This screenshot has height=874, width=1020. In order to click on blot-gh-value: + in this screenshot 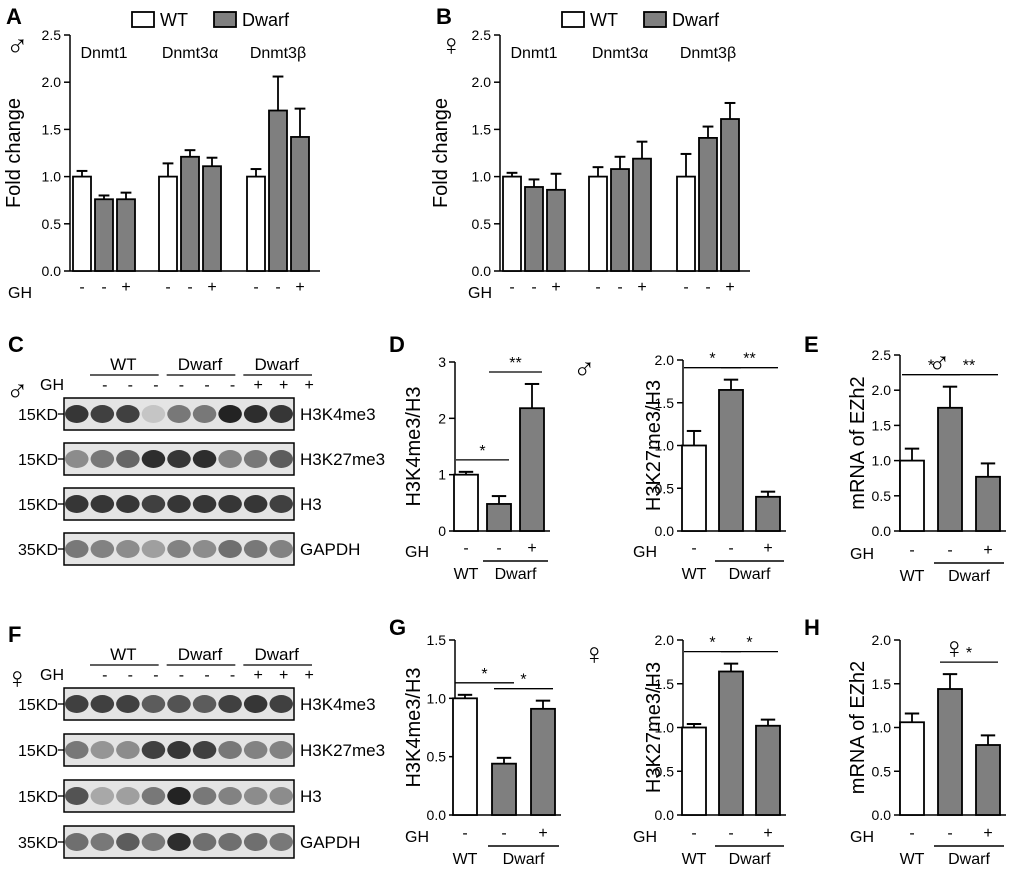, I will do `click(257, 675)`.